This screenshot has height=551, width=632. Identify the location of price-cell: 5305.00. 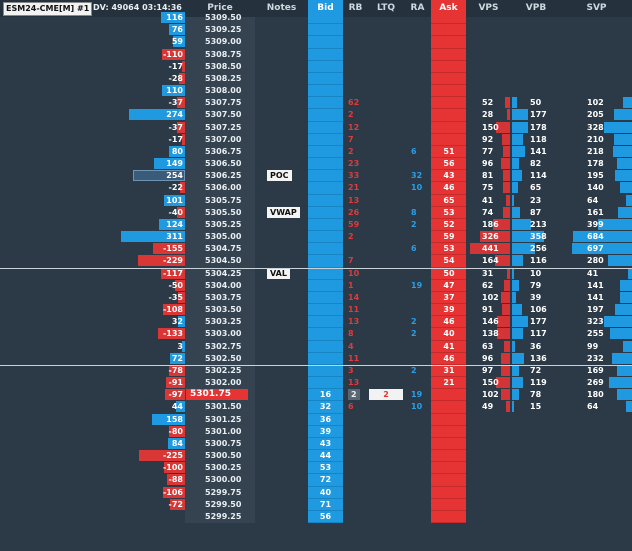
(223, 237).